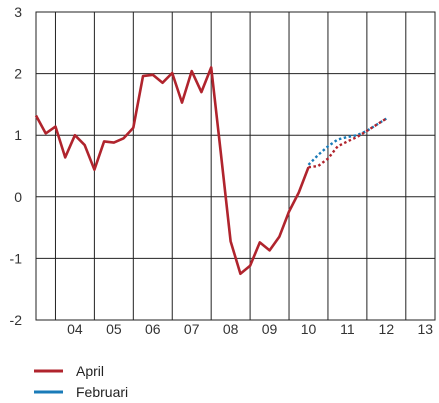 Image resolution: width=439 pixels, height=403 pixels. I want to click on series-line-april-forecast, so click(347, 143).